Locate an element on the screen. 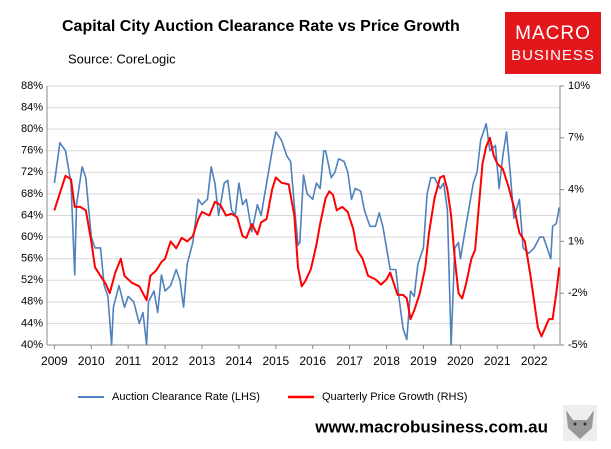  y-tick-label: 52% is located at coordinates (32, 280).